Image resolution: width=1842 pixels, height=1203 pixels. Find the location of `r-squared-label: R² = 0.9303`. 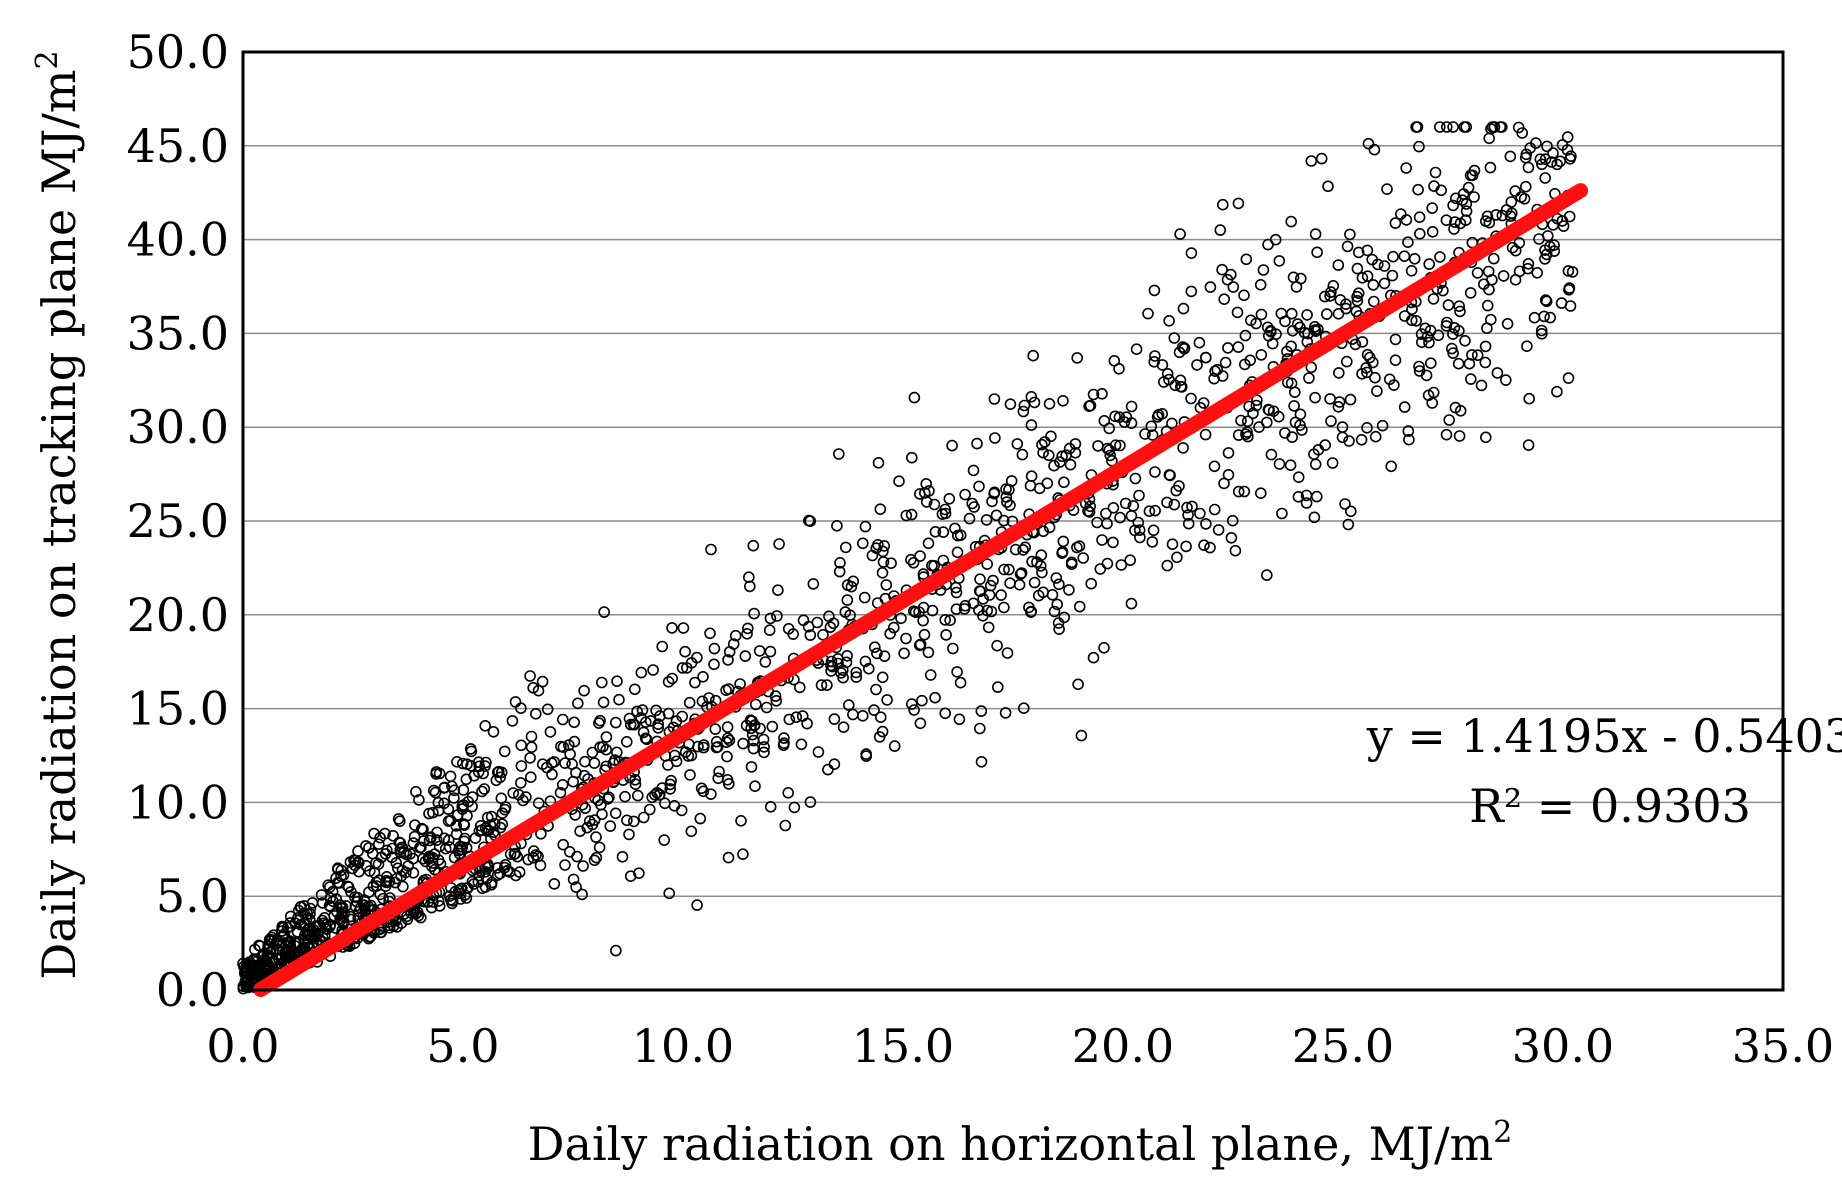

r-squared-label: R² = 0.9303 is located at coordinates (1610, 806).